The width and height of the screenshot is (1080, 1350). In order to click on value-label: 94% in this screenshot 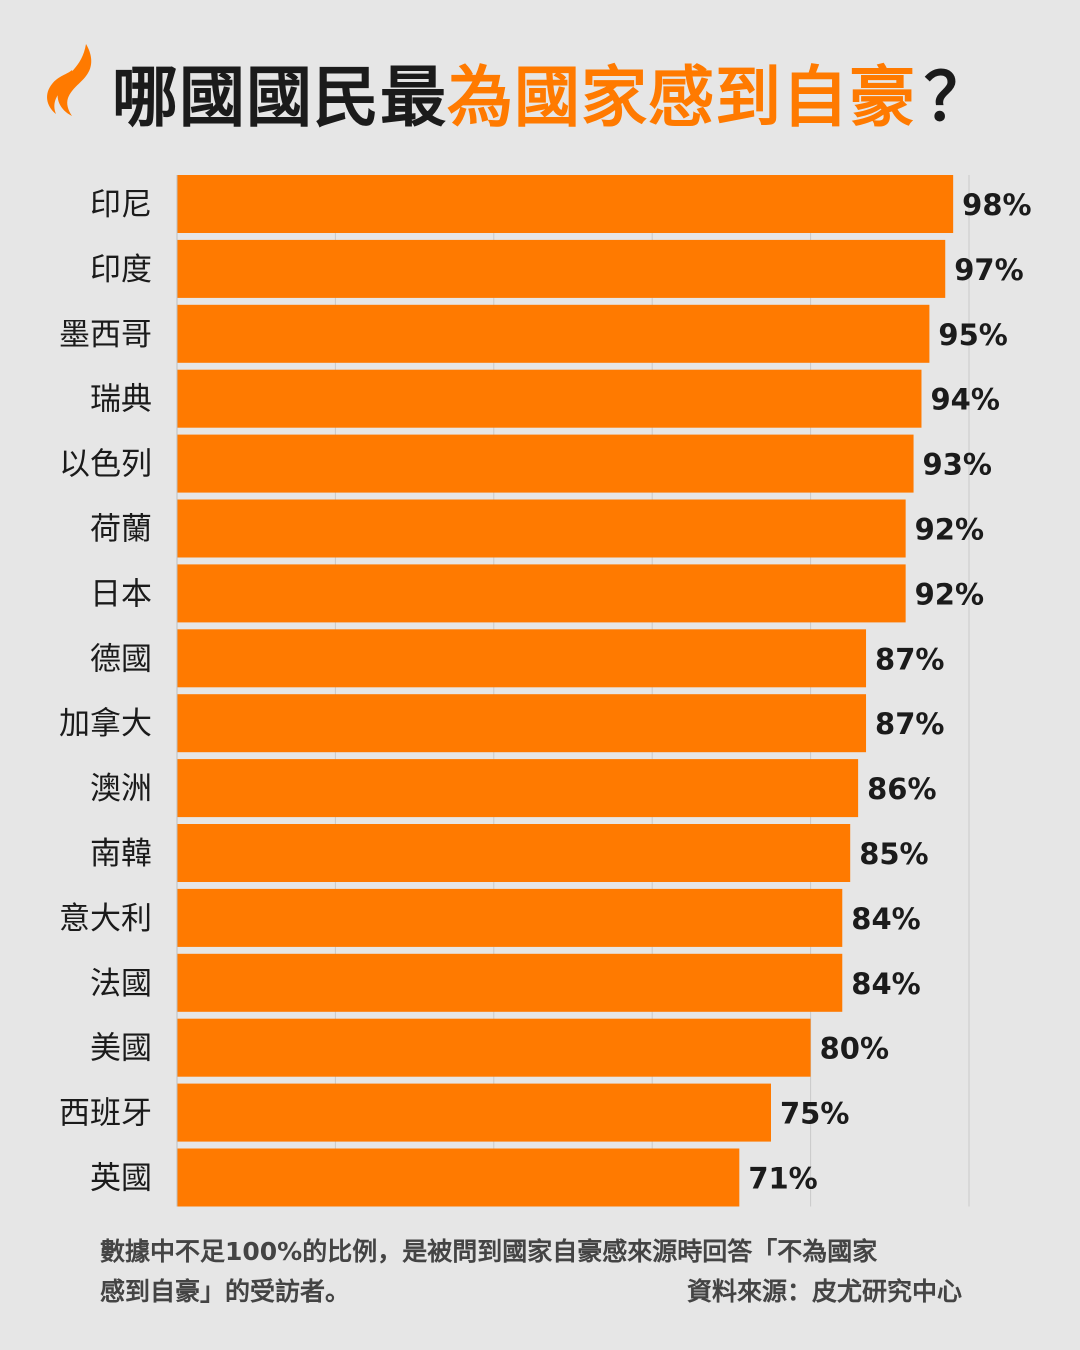, I will do `click(964, 400)`.